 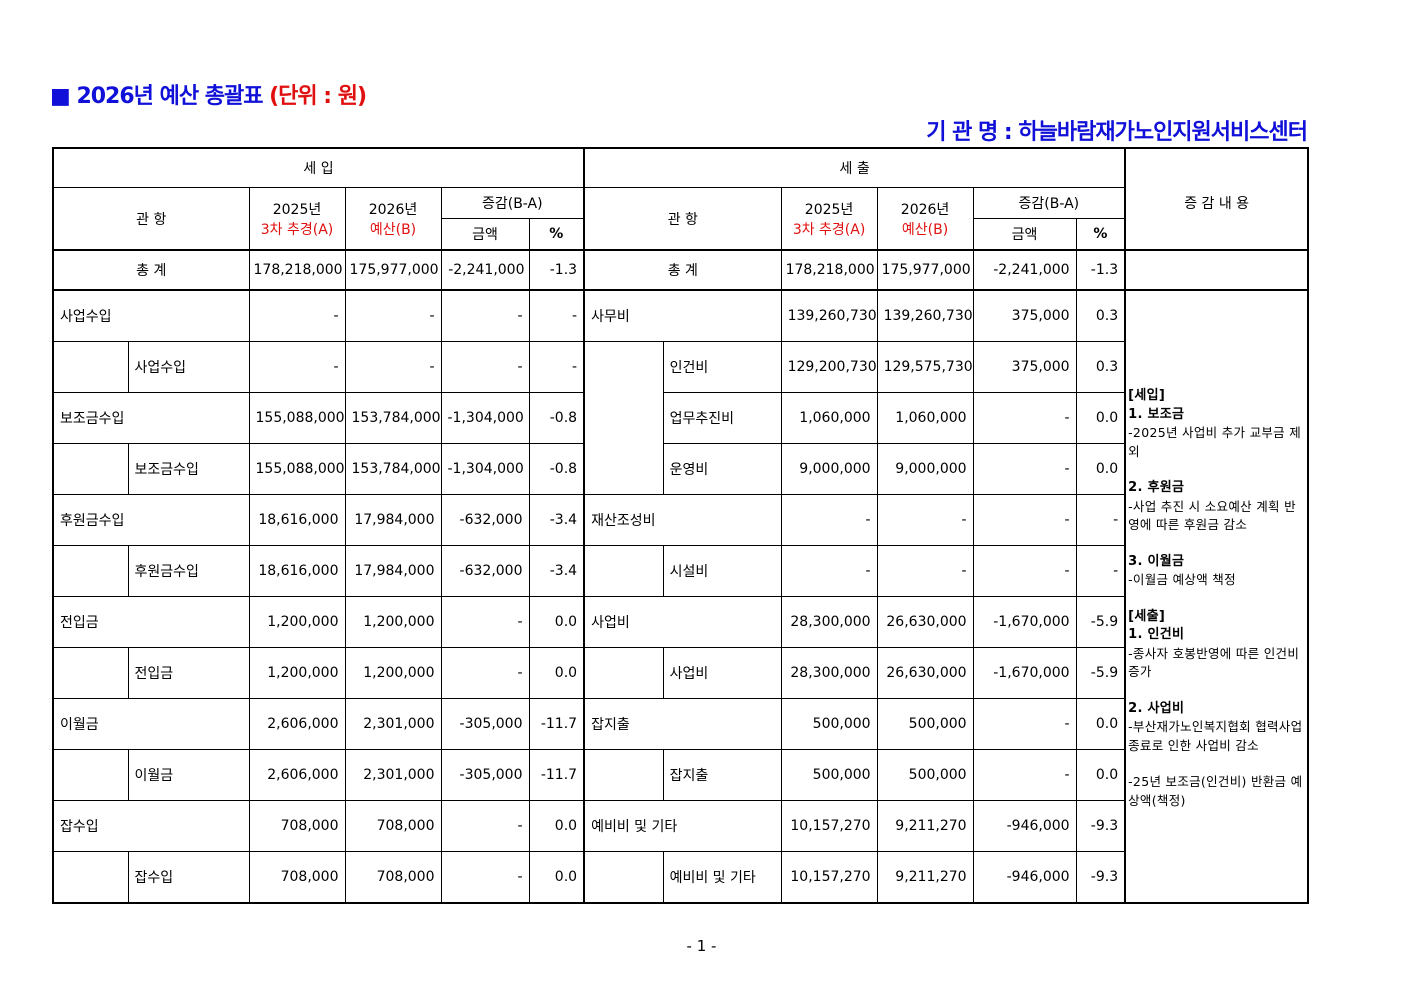 I want to click on expense-a-cell: 10,157,270, so click(x=829, y=826).